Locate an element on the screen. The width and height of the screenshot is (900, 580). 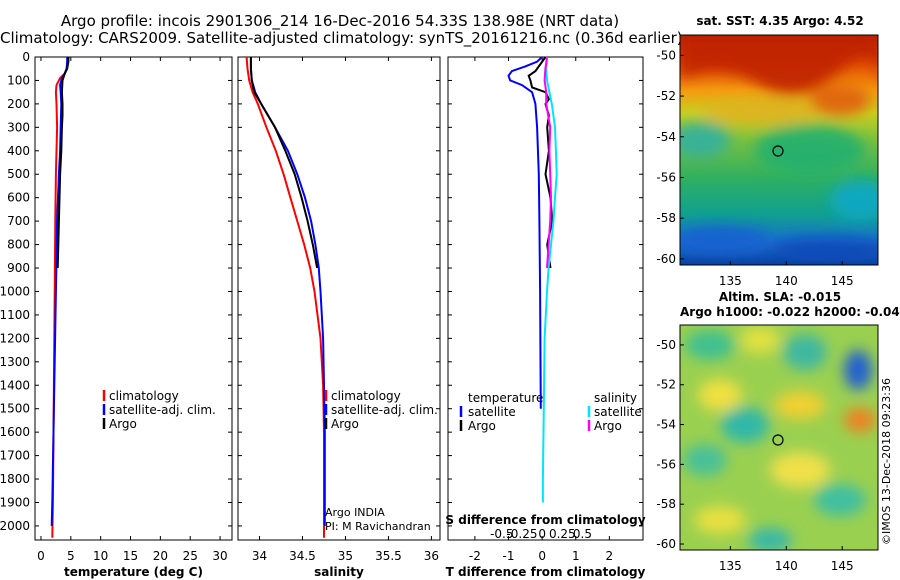
differences-xlabel: T difference from climatology is located at coordinates (546, 572).